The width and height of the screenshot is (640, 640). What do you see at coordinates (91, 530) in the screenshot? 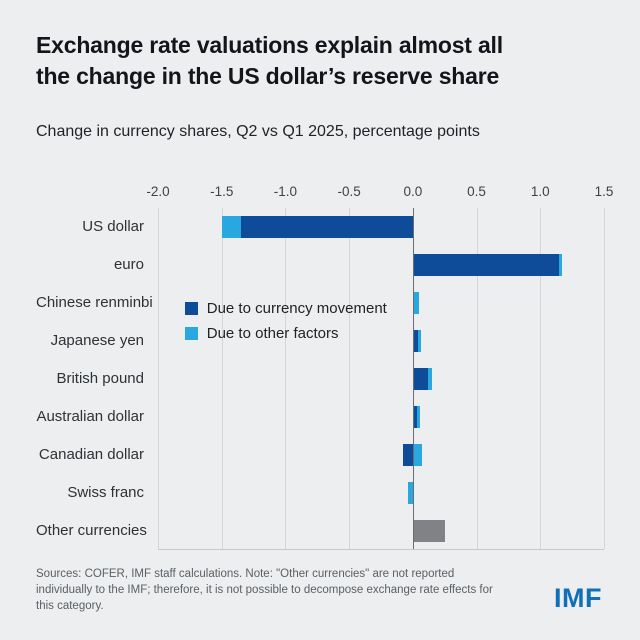
I see `category-label: Other currencies` at bounding box center [91, 530].